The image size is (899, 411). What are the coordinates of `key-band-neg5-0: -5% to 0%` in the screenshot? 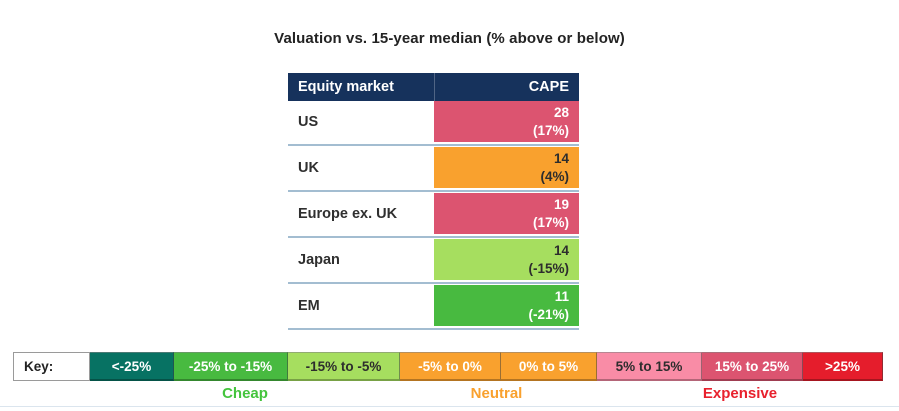 It's located at (450, 366).